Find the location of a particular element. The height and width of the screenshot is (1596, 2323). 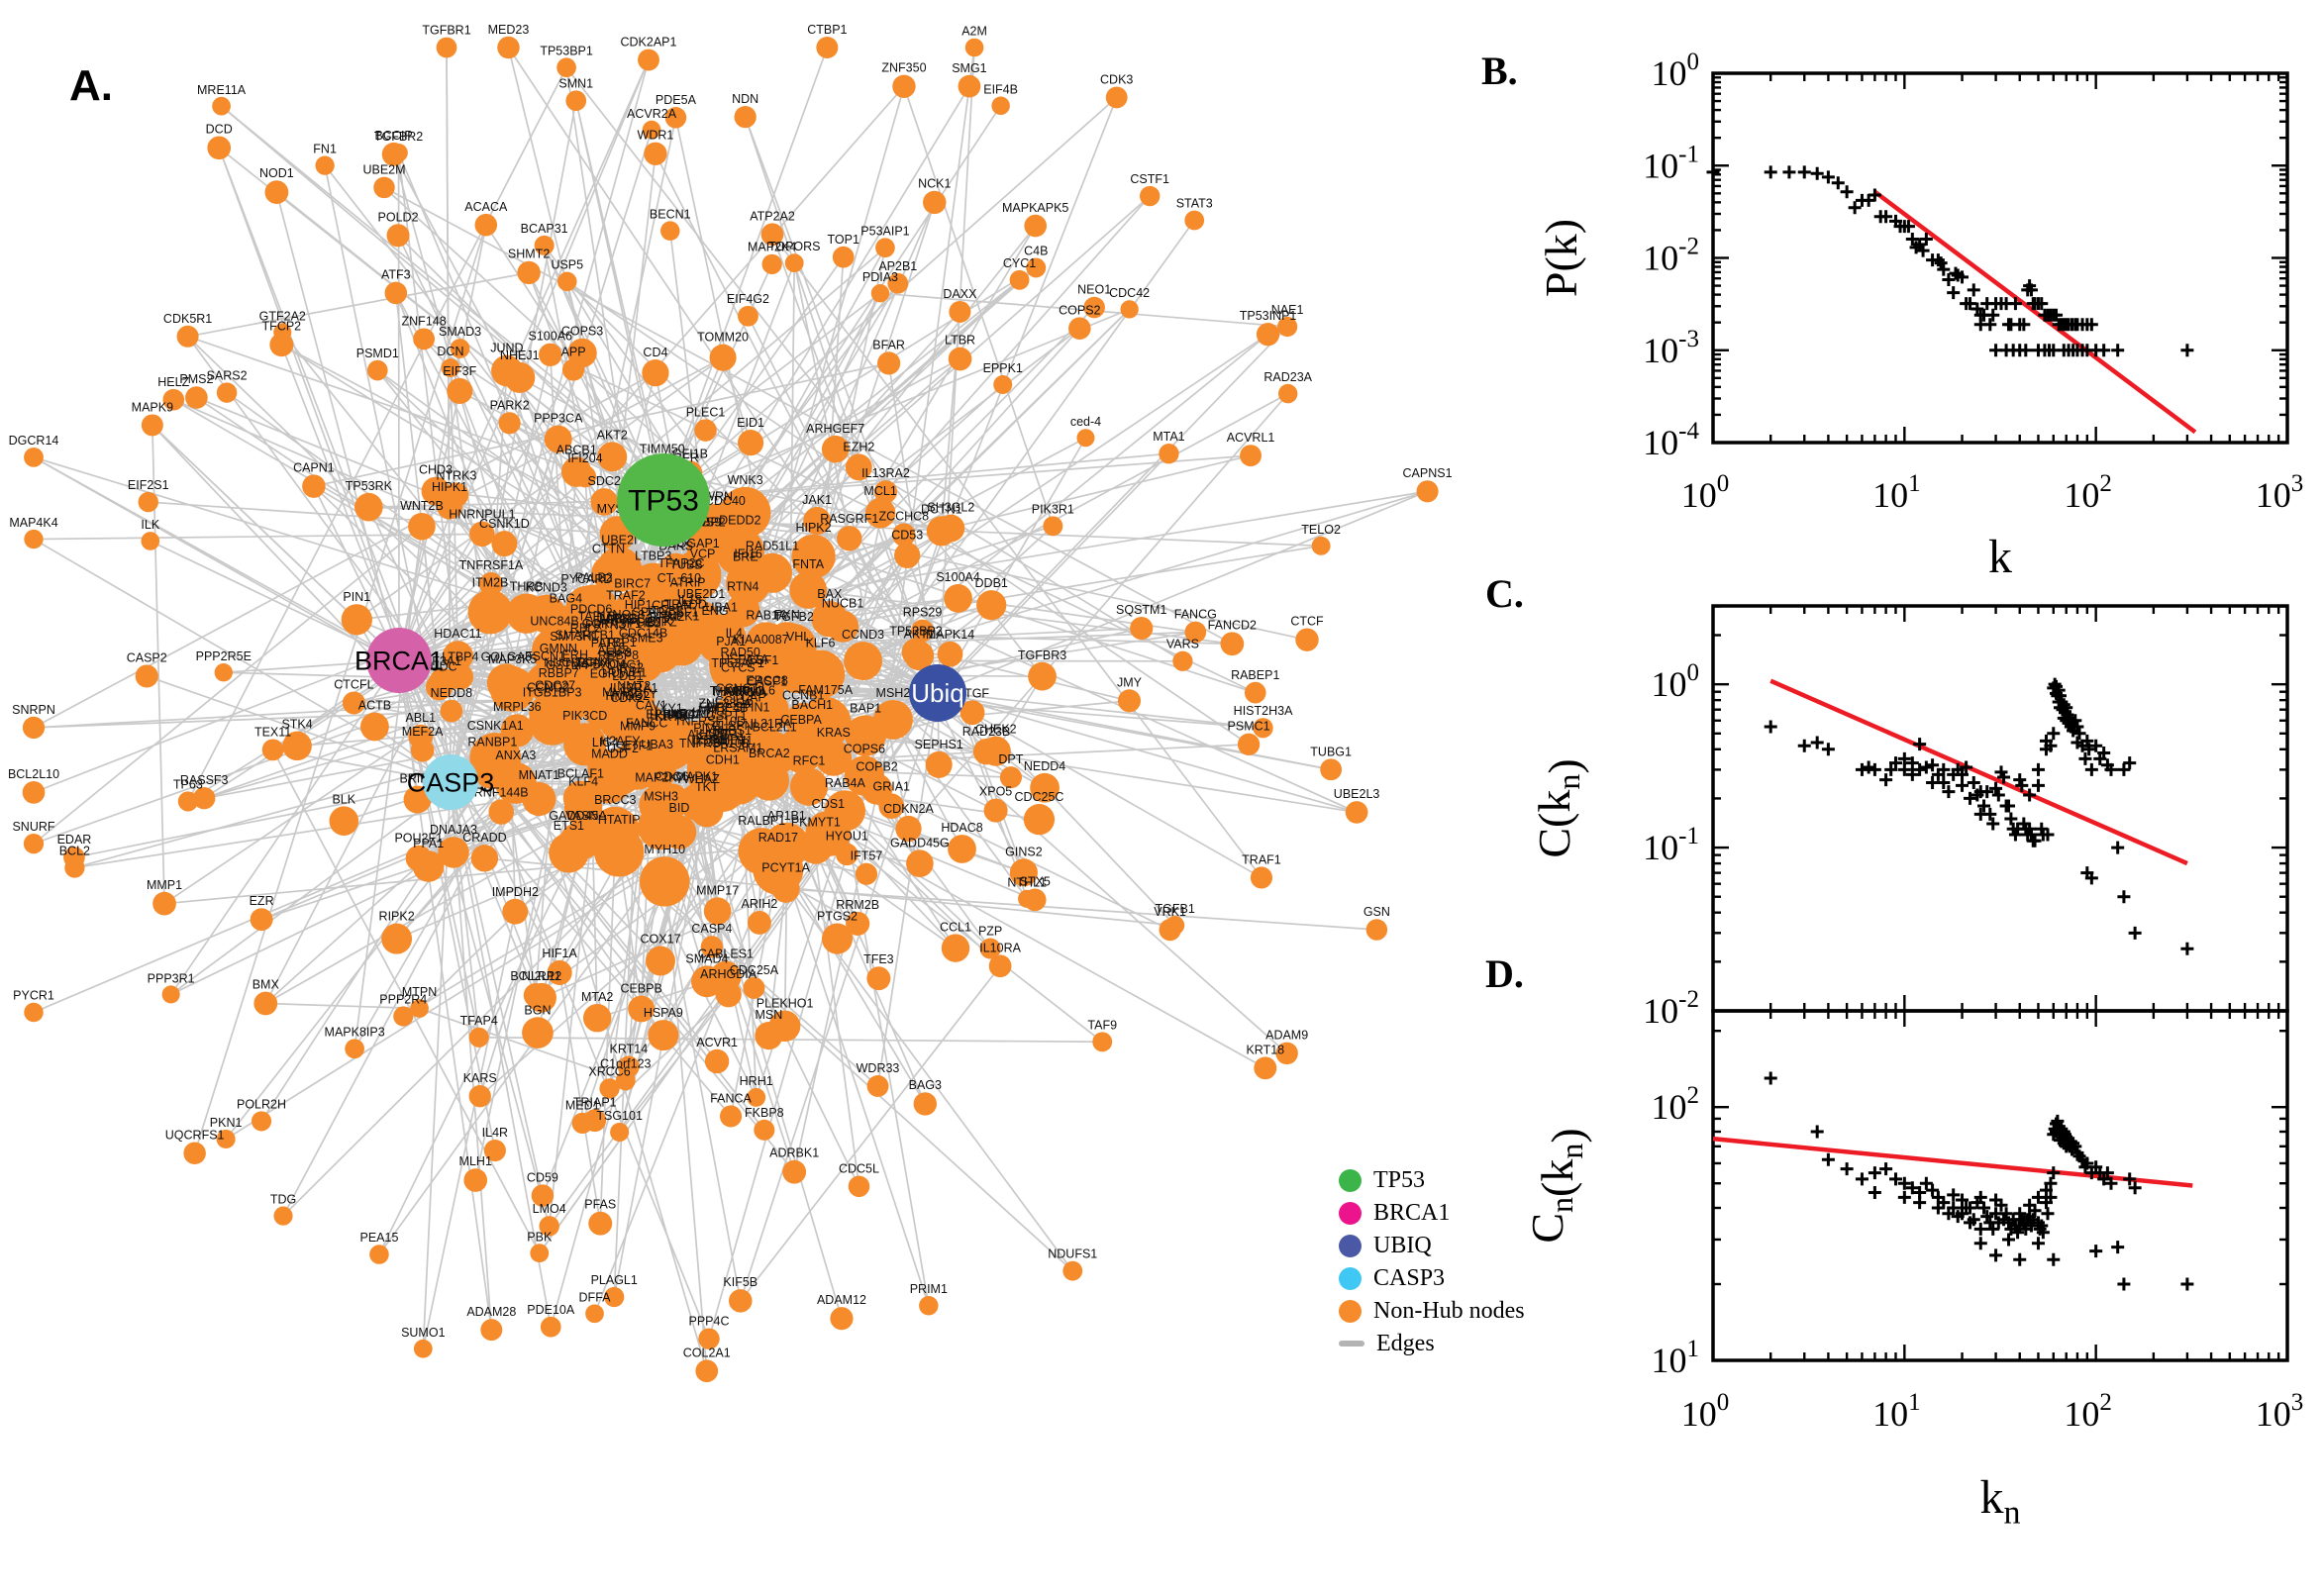

network-node-label: TAF1B is located at coordinates (597, 616).